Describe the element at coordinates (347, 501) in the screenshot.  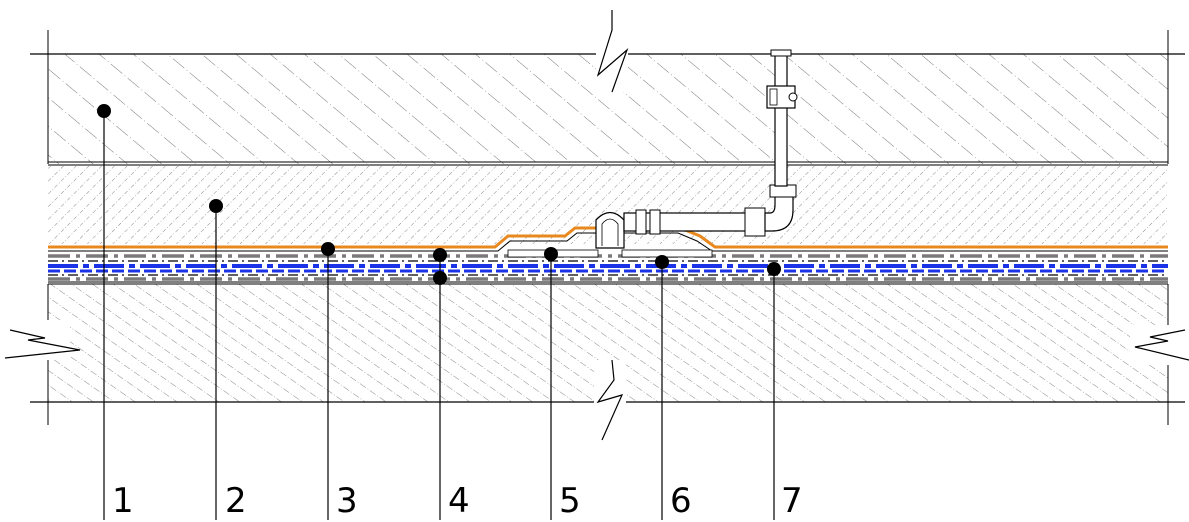
I see `callout-label-3: 3` at that location.